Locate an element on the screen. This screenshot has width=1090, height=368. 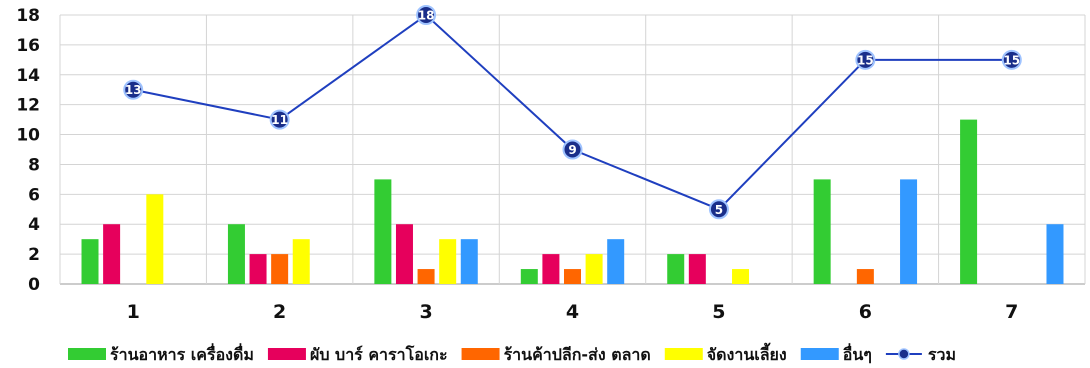
legend-label: อื่นๆ is located at coordinates (857, 353).